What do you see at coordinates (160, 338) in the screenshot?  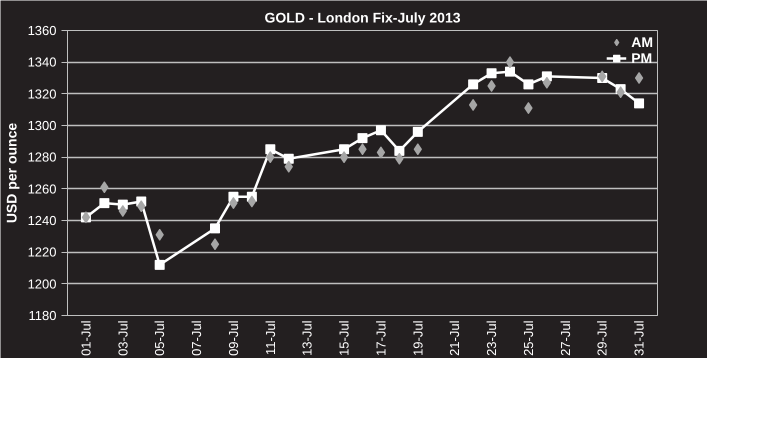 I see `x-tick-label: 05-Jul` at bounding box center [160, 338].